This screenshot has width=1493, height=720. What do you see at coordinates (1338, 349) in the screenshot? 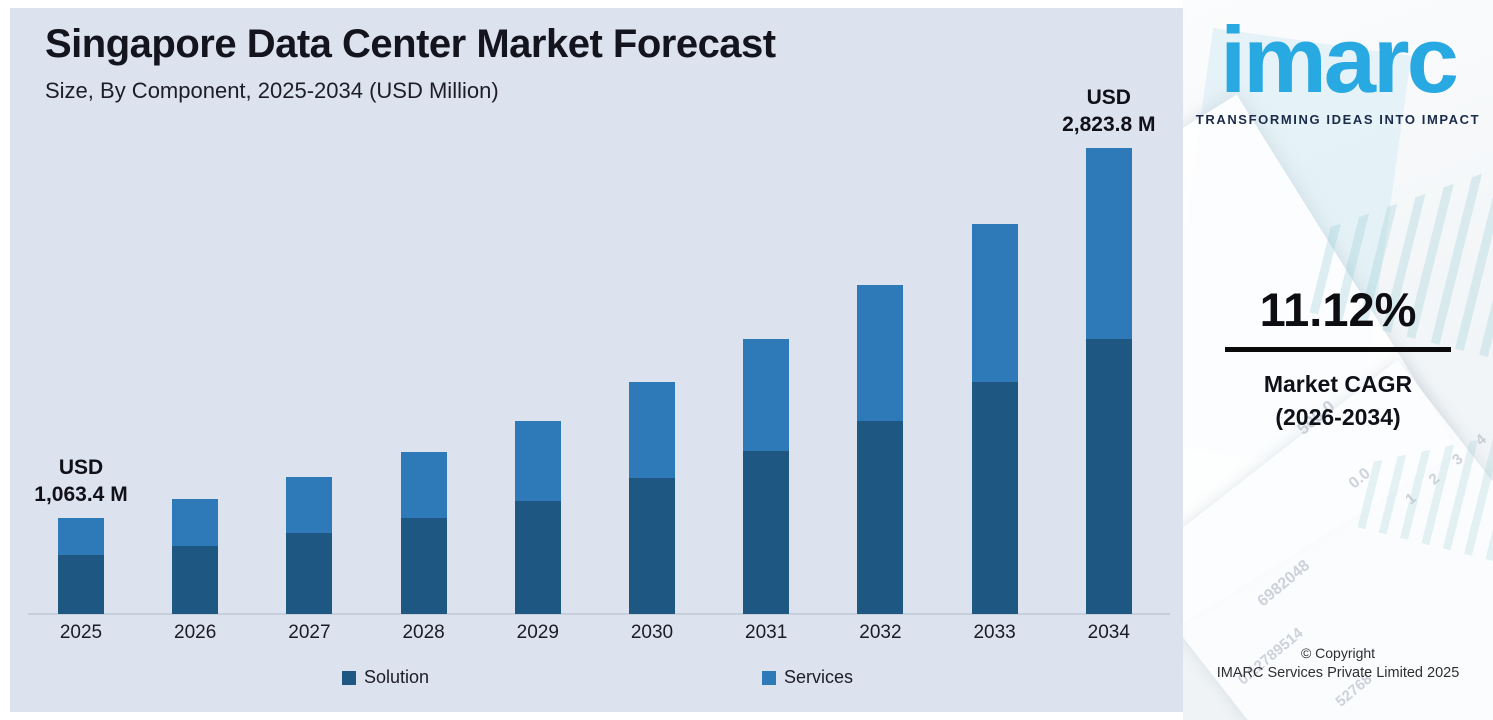
I see `cagr-divider` at bounding box center [1338, 349].